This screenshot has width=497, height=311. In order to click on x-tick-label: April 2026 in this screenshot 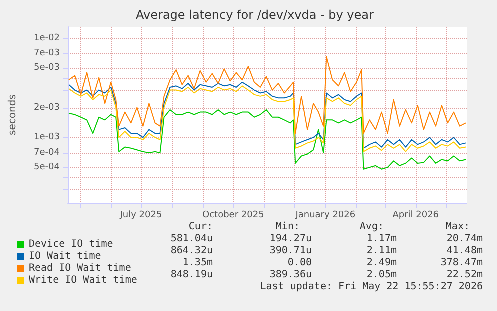, I will do `click(416, 215)`.